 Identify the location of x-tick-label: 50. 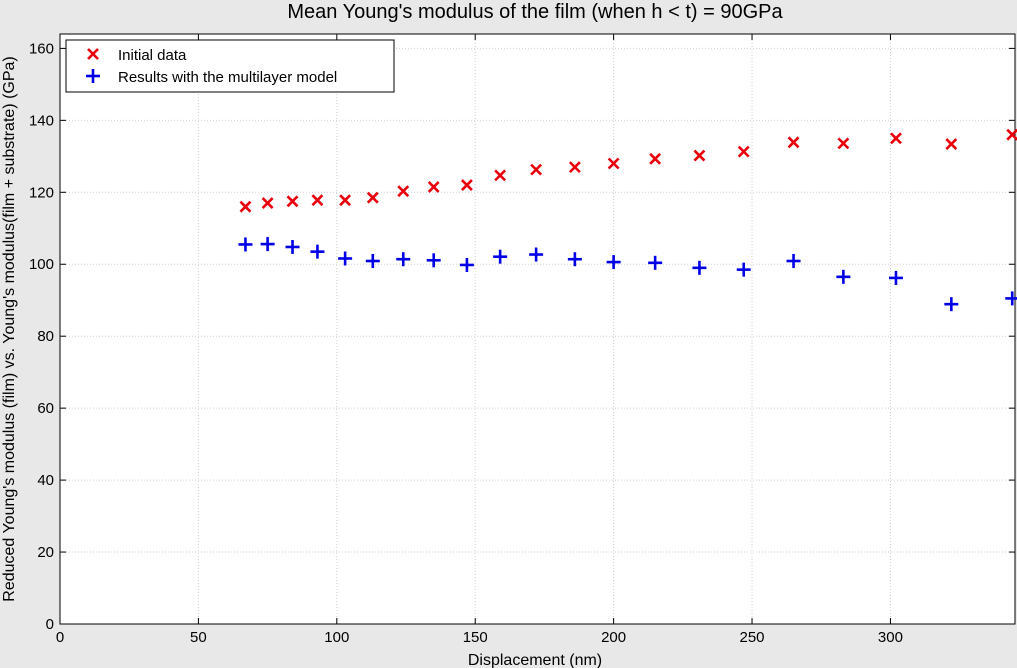
(198, 637).